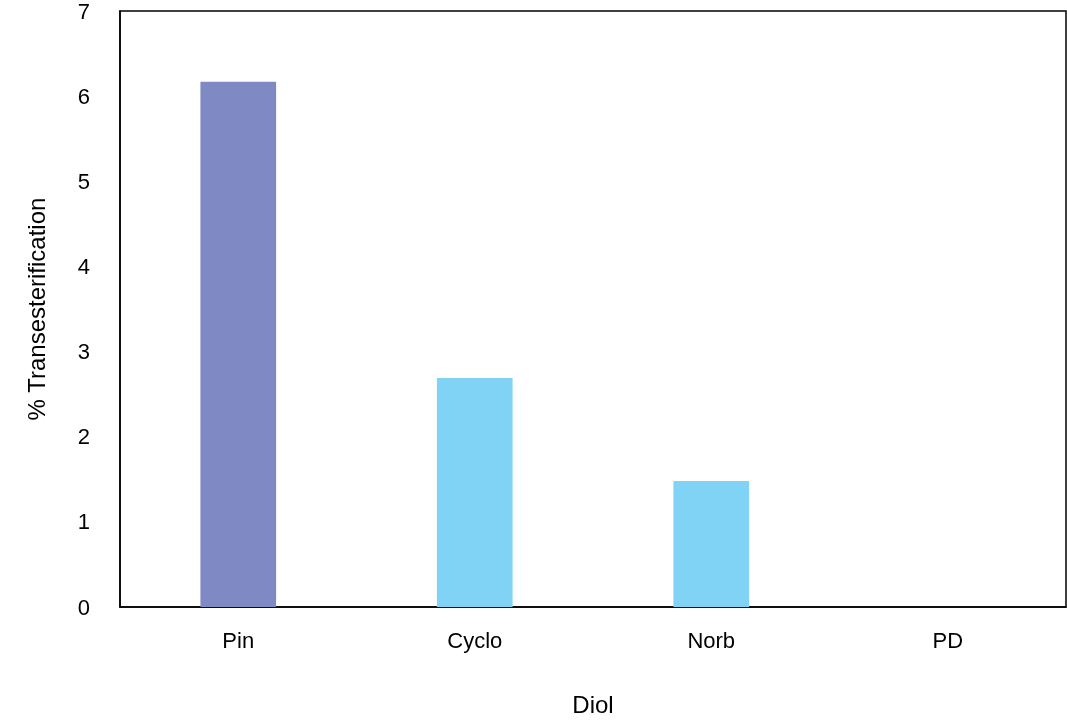 Image resolution: width=1067 pixels, height=721 pixels. What do you see at coordinates (83, 607) in the screenshot?
I see `y-tick-label: 0` at bounding box center [83, 607].